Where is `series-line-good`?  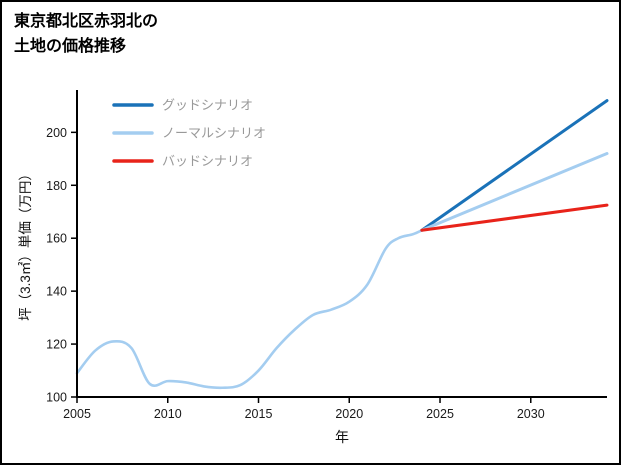 series-line-good is located at coordinates (514, 165).